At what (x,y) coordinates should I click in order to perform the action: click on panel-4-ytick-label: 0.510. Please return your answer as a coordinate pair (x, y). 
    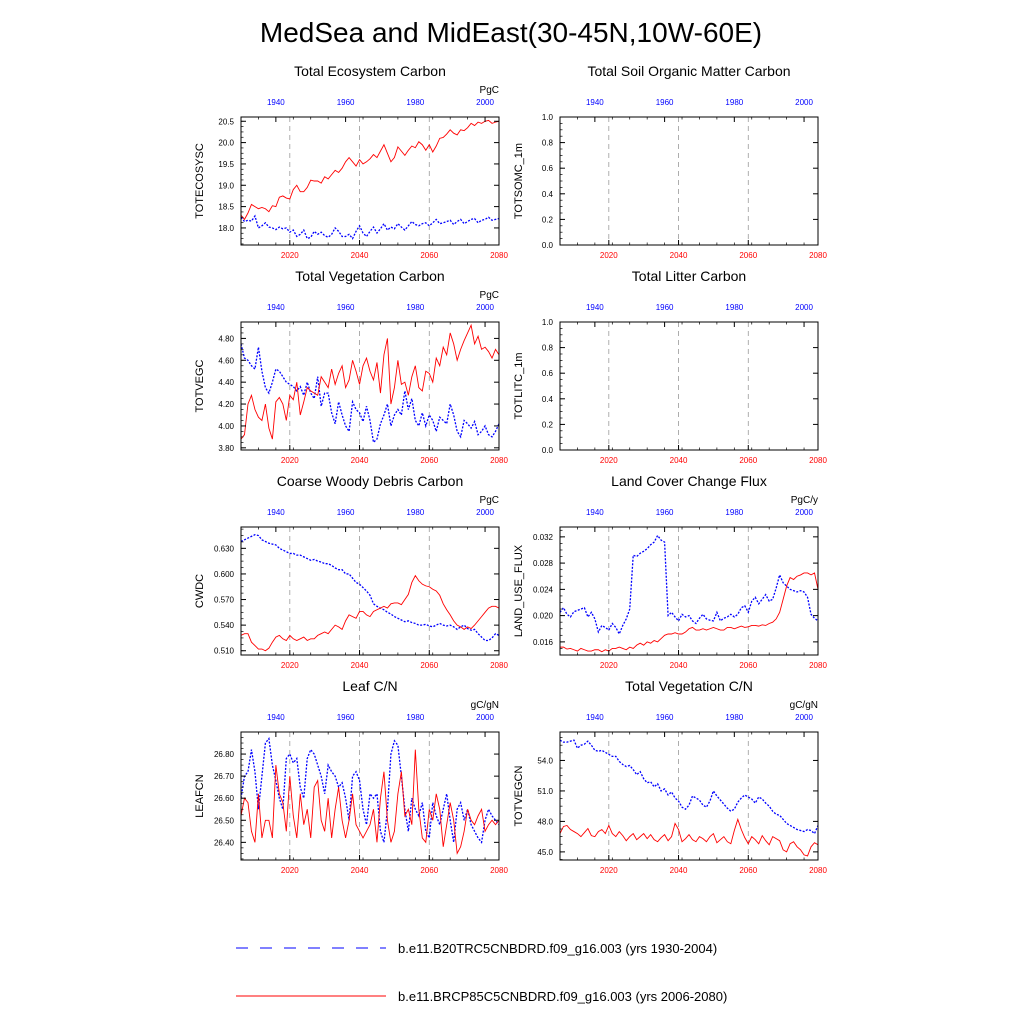
    Looking at the image, I should click on (224, 651).